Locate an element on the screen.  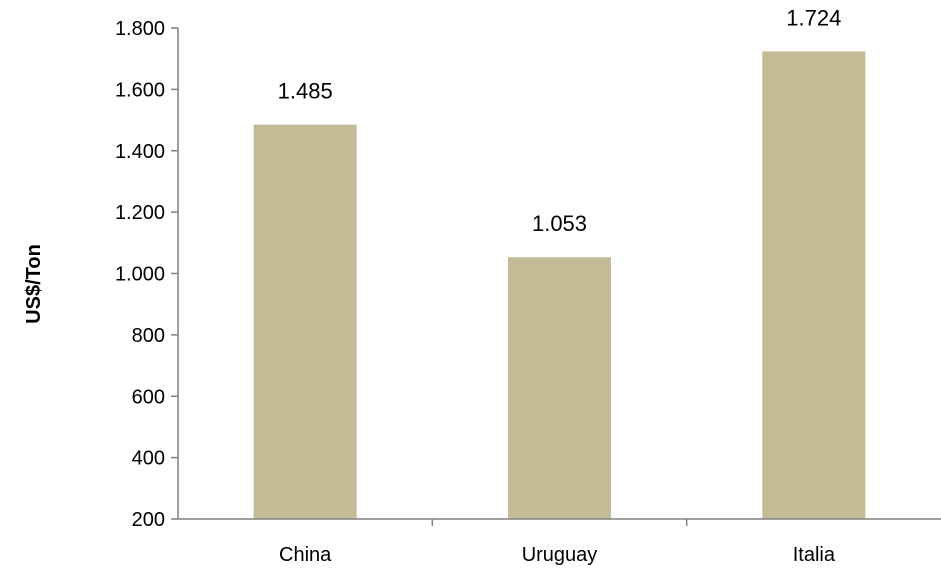
category-label-uruguay: Uruguay is located at coordinates (560, 555).